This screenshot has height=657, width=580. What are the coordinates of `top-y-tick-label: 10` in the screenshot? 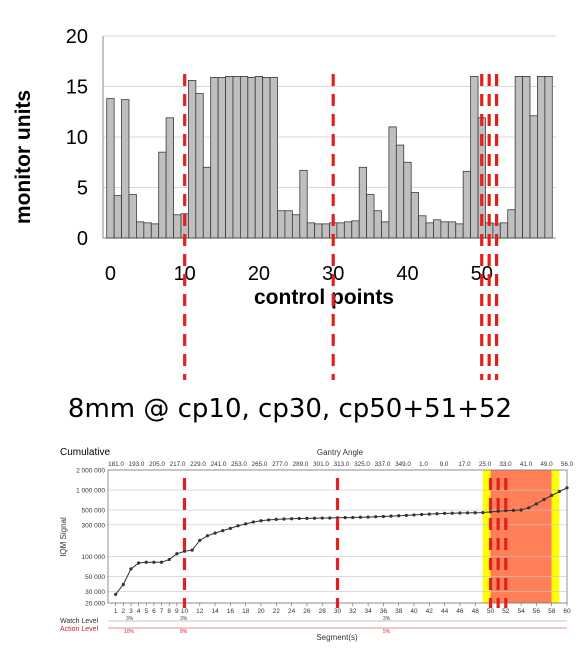 It's located at (77, 138).